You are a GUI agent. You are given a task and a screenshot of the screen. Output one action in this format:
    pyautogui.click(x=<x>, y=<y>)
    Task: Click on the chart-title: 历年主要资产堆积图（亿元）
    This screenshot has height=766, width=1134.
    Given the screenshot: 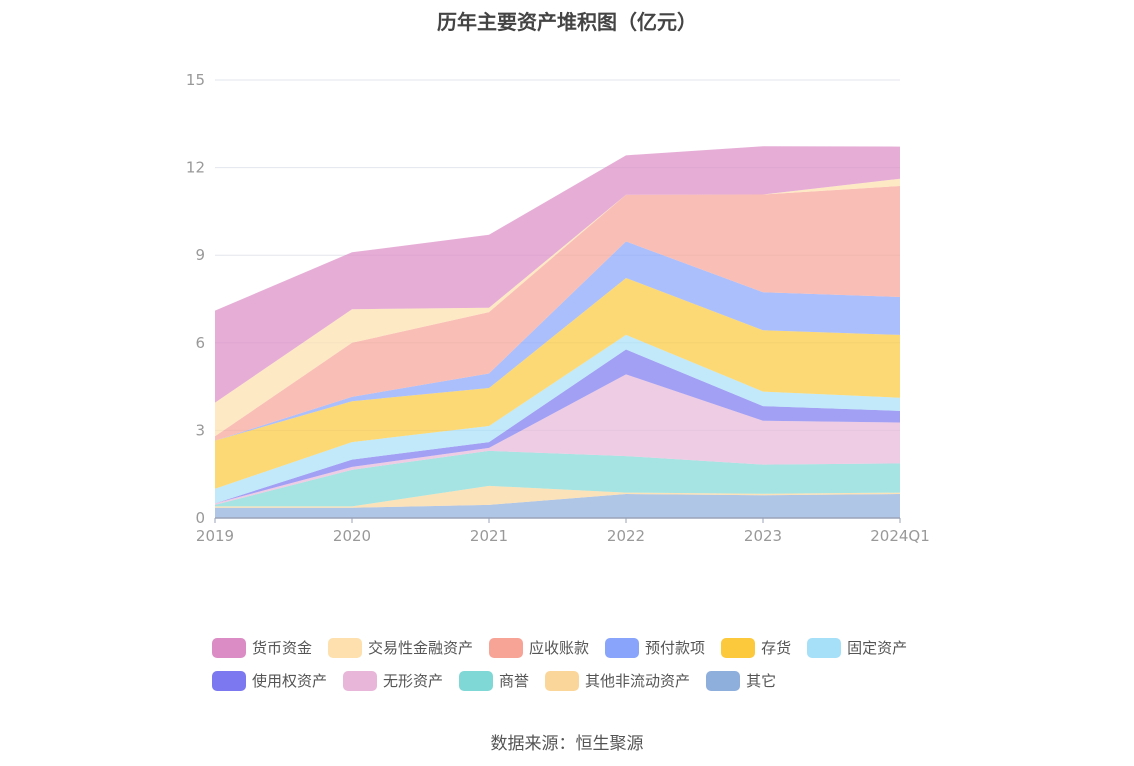 What is the action you would take?
    pyautogui.click(x=567, y=22)
    